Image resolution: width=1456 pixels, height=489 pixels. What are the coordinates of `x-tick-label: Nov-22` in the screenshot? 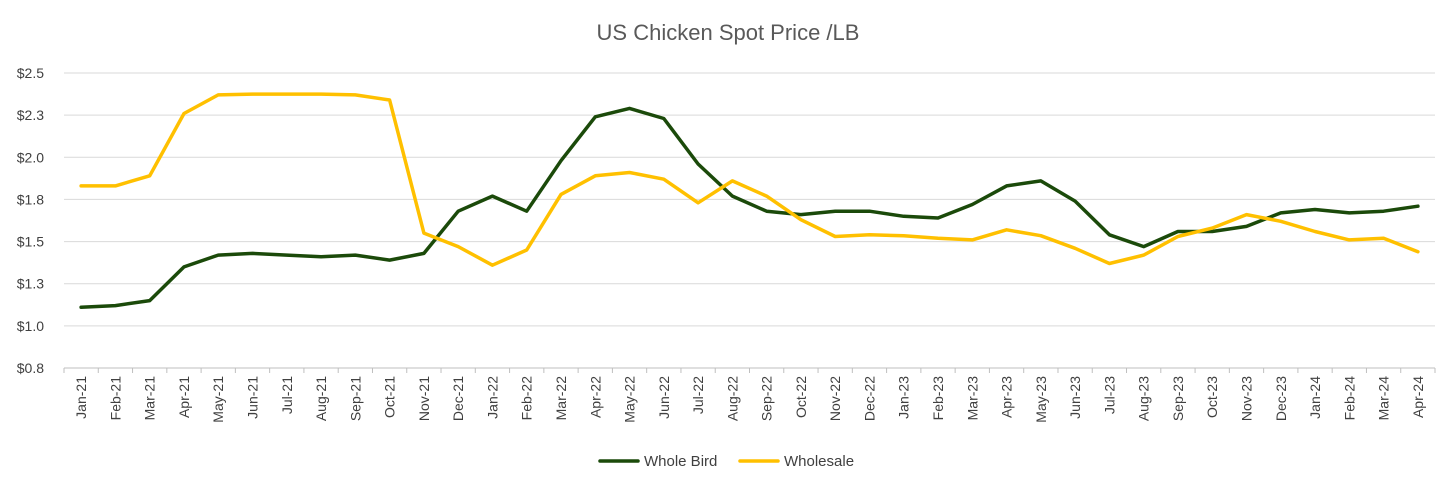 It's located at (835, 398).